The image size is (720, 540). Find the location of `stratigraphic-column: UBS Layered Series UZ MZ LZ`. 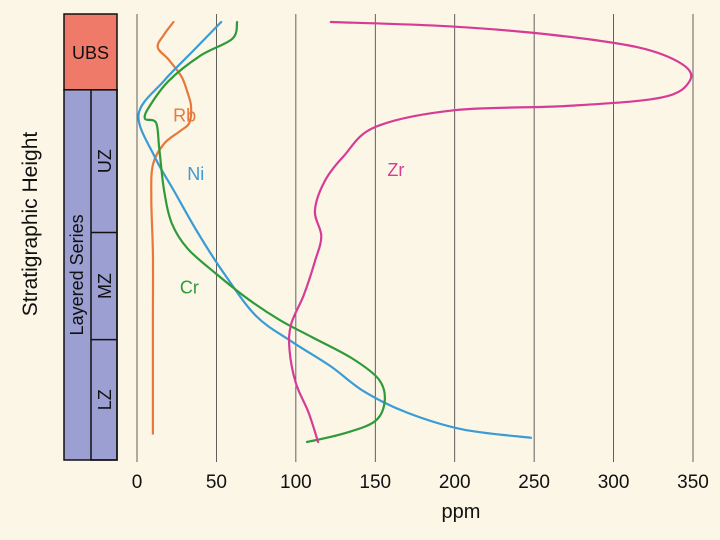

stratigraphic-column: UBS Layered Series UZ MZ LZ is located at coordinates (90, 237).